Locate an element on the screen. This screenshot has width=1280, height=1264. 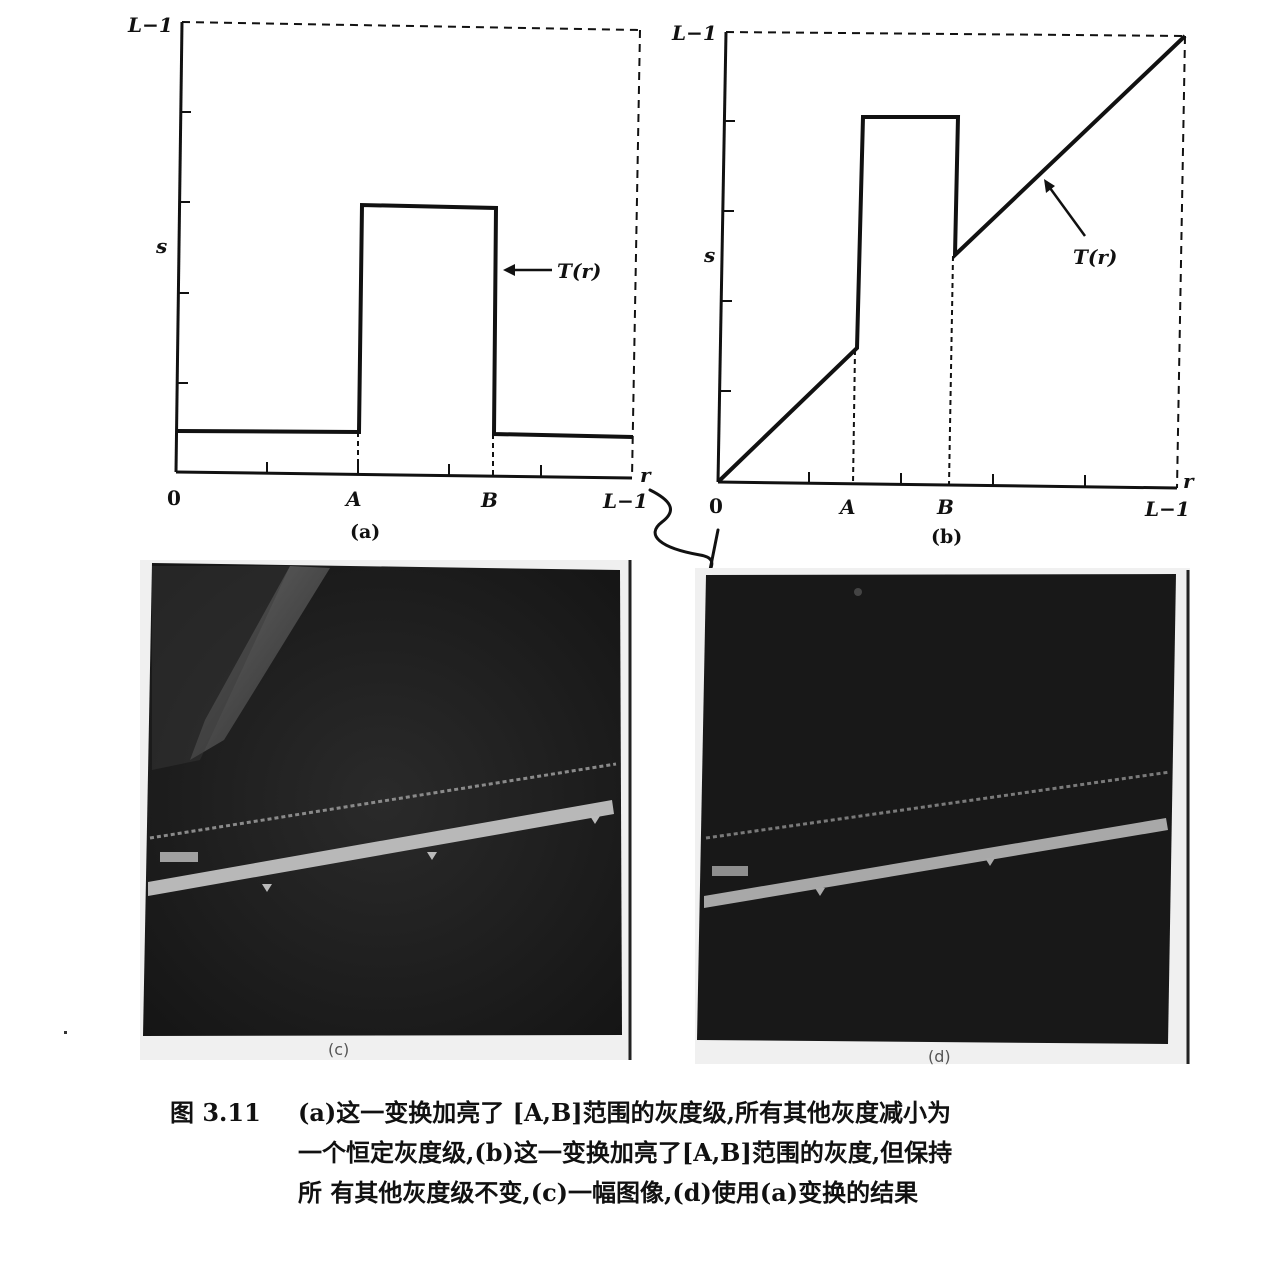
caption-line: 一个恒定灰度级,(b)这一变换加亮了[A,B]范围的灰度,但保持 is located at coordinates (625, 1152).